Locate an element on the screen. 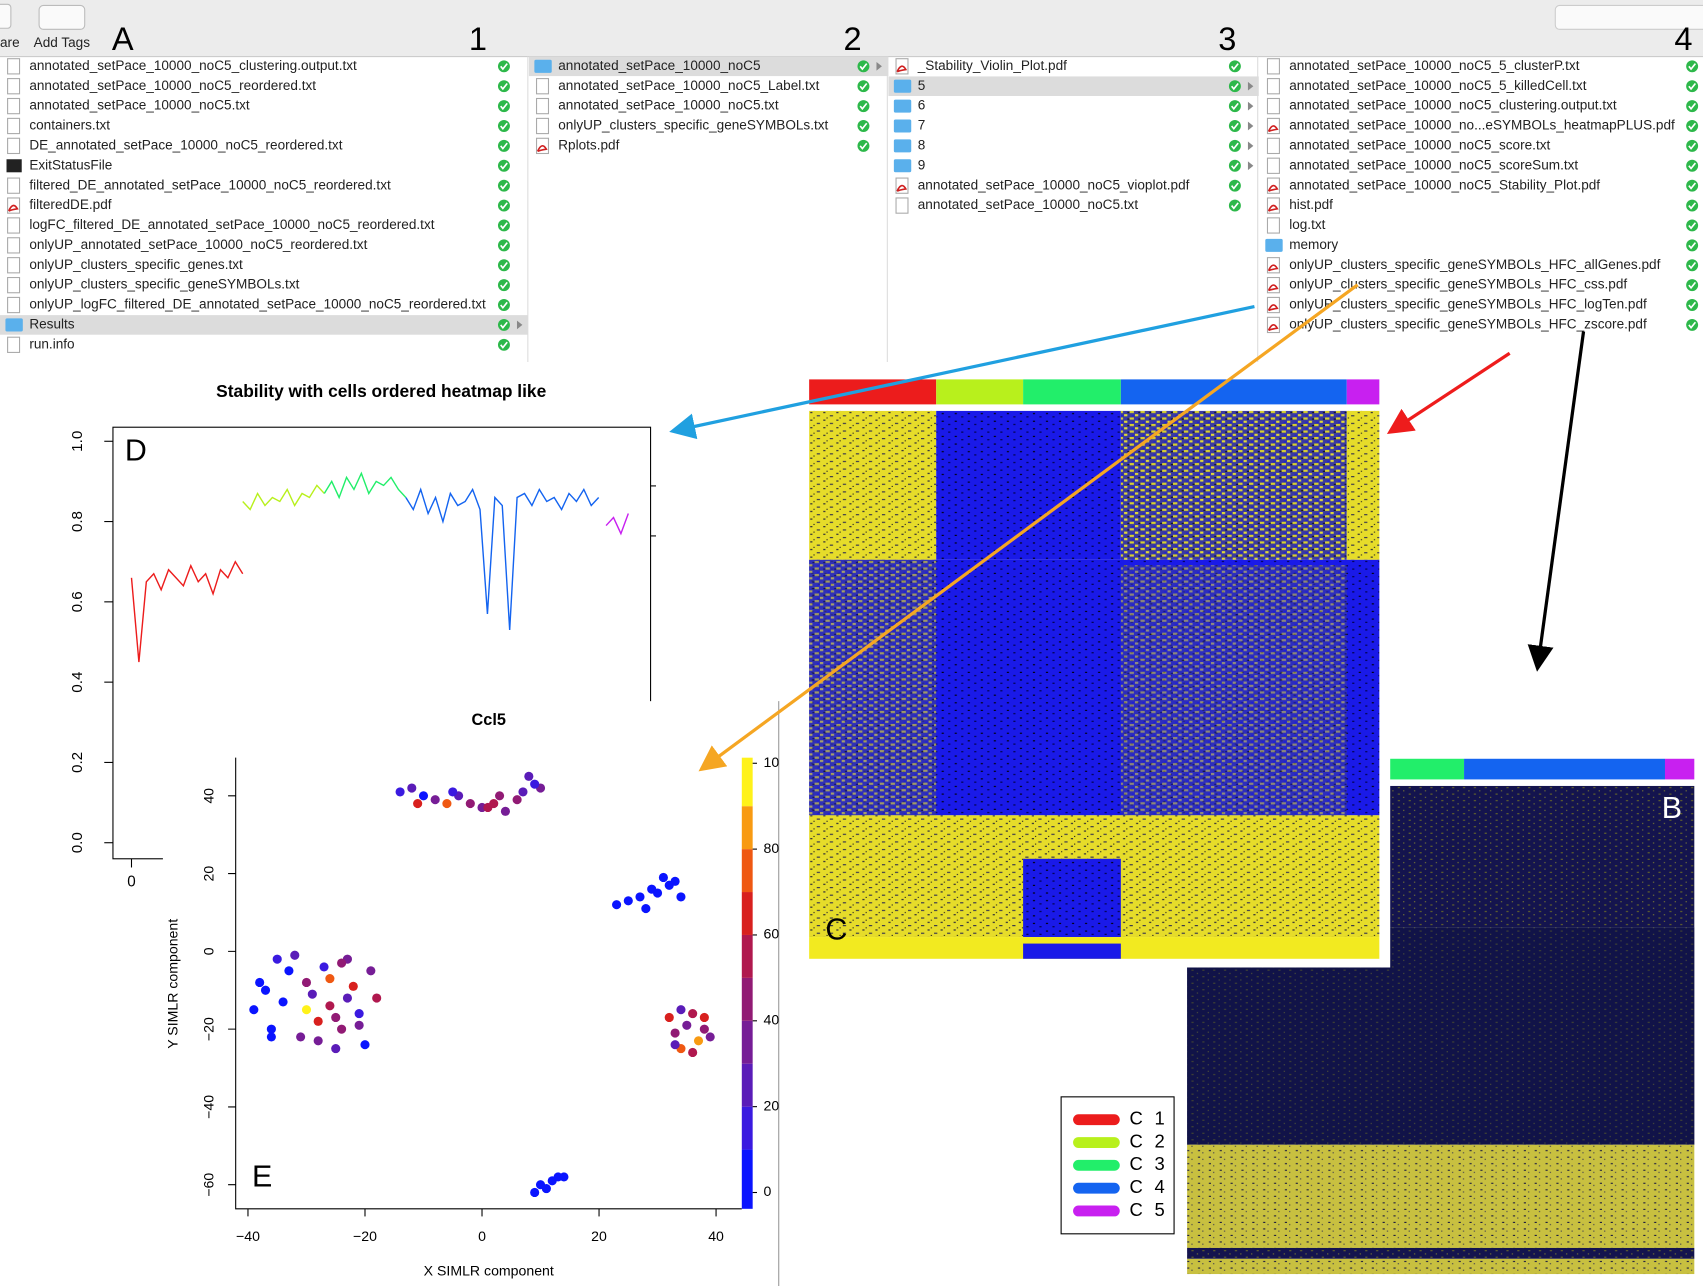 Image resolution: width=1703 pixels, height=1286 pixels. axes is located at coordinates (488, 983).